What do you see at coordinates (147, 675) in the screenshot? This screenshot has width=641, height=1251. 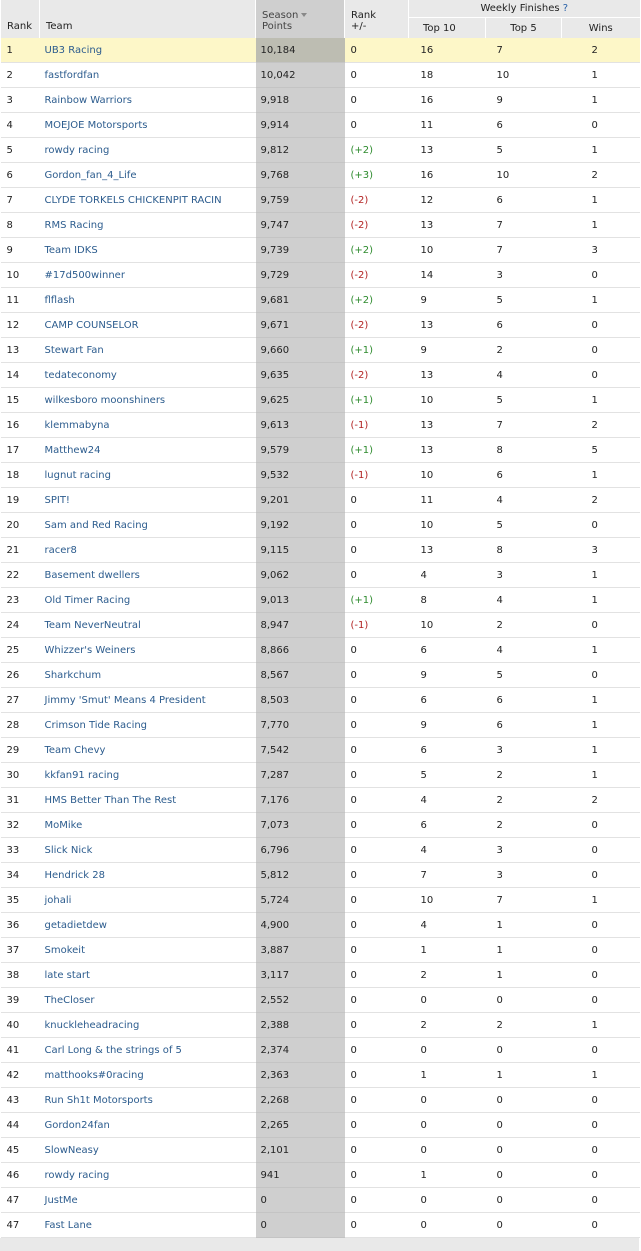 I see `team-link: Sharkchum` at bounding box center [147, 675].